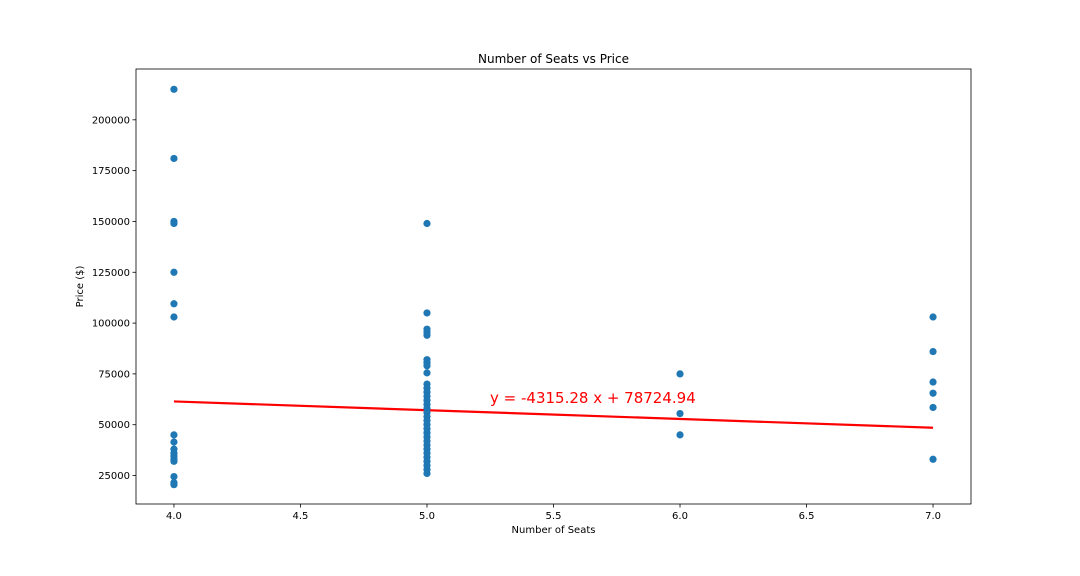 This screenshot has width=1080, height=576. What do you see at coordinates (593, 398) in the screenshot?
I see `regression-equation-label: y = -4315.28 x + 78724.94` at bounding box center [593, 398].